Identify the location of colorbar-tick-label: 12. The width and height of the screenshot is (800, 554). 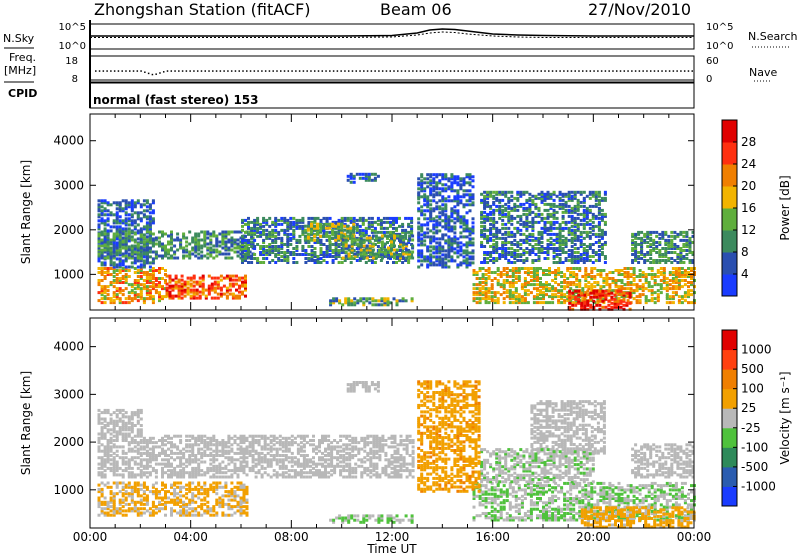
(748, 230).